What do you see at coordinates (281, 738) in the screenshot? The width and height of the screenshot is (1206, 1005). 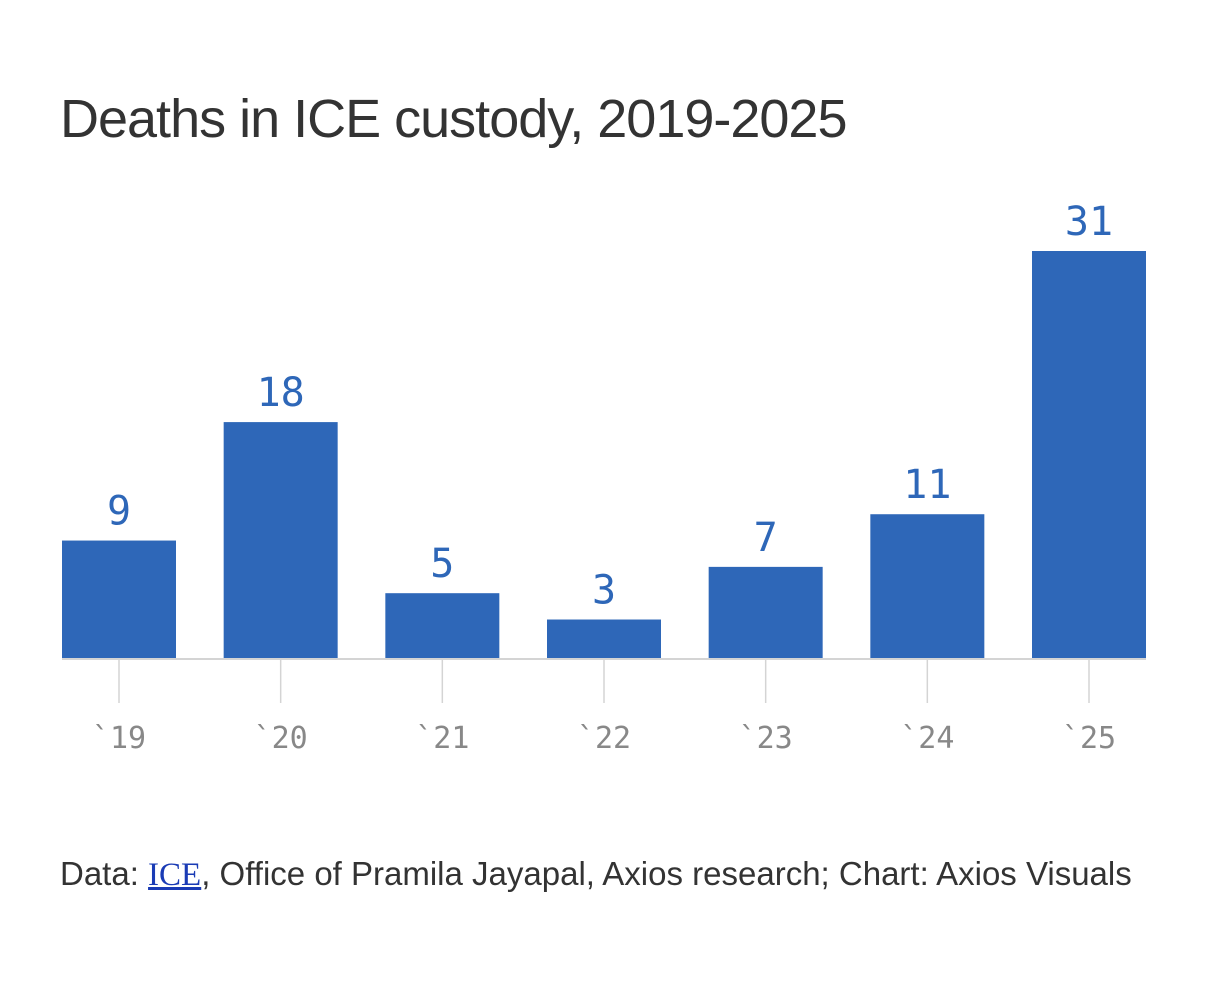 I see `x-tick-label-20: `20` at bounding box center [281, 738].